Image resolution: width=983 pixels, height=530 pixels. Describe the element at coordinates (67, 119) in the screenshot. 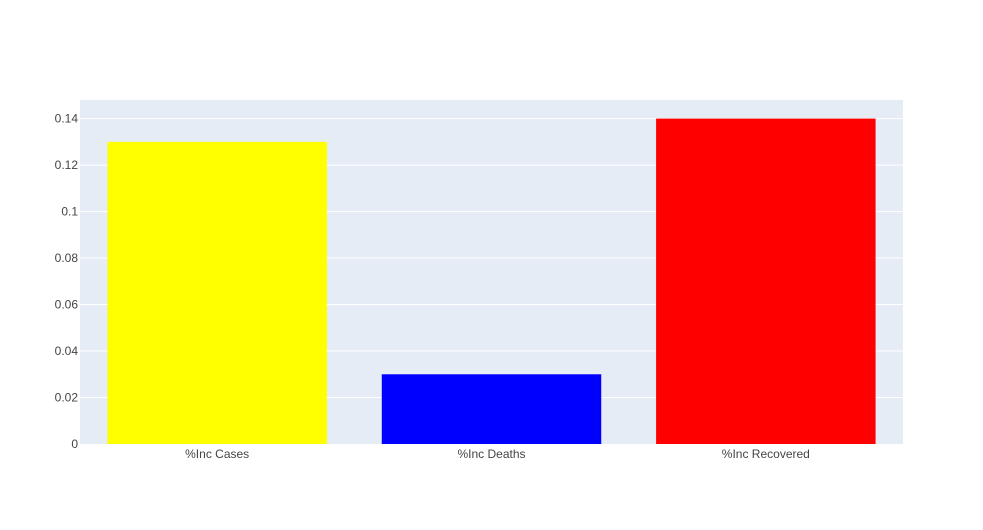

I see `y-tick-label: 0.14` at that location.